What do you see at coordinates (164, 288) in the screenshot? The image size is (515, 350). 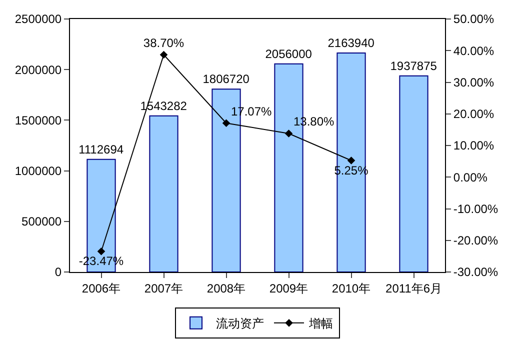 I see `x-tick-label: 2007年` at bounding box center [164, 288].